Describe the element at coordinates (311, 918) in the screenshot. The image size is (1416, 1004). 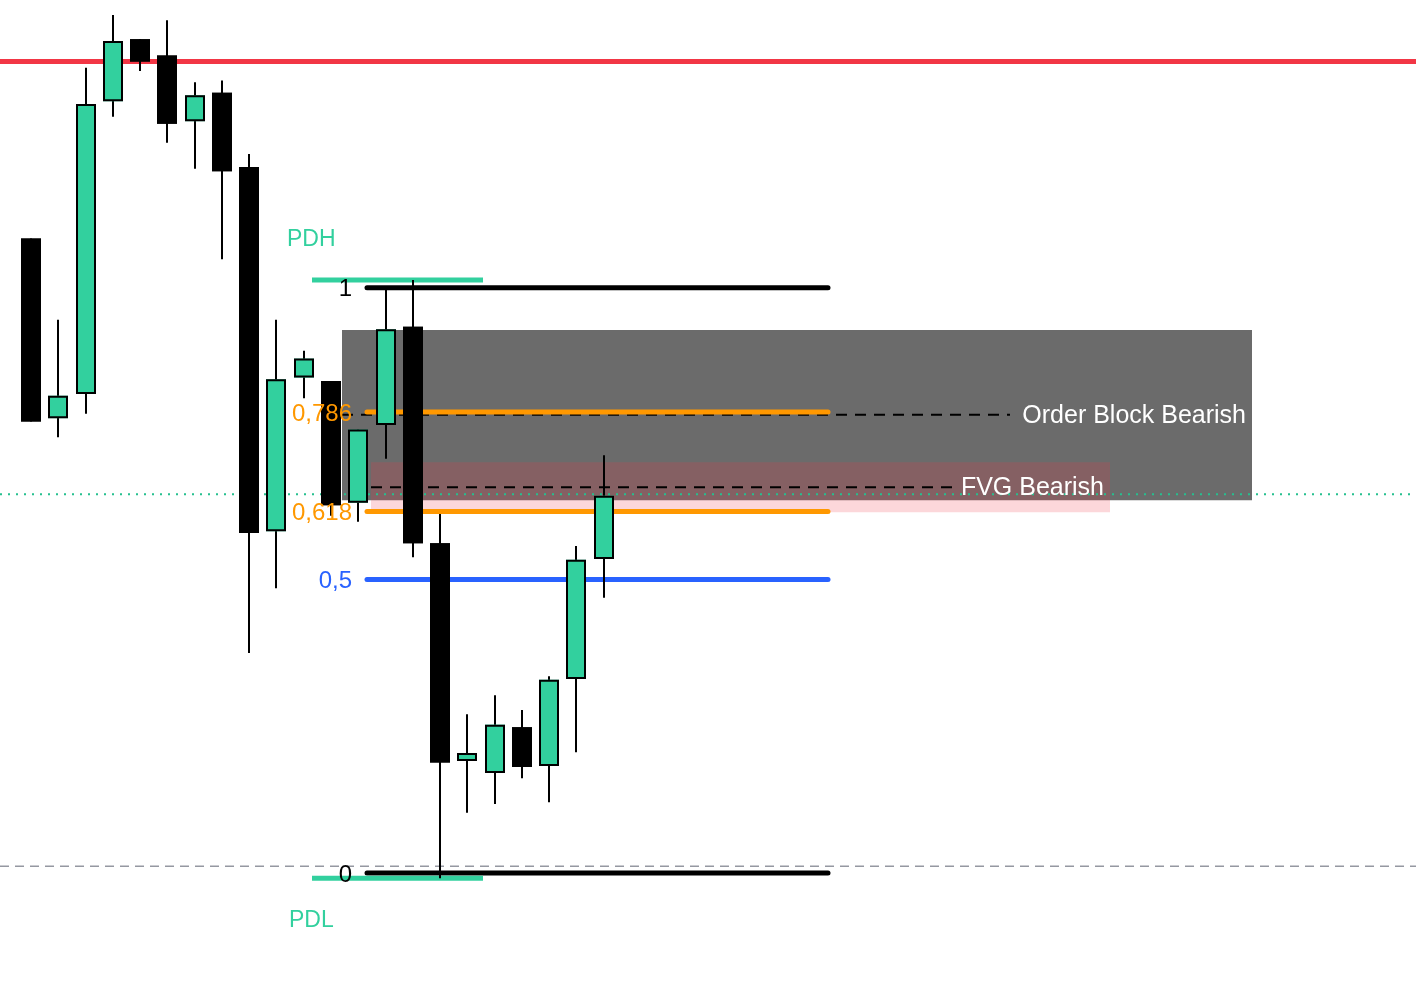
I see `ref-line-label: PDL` at that location.